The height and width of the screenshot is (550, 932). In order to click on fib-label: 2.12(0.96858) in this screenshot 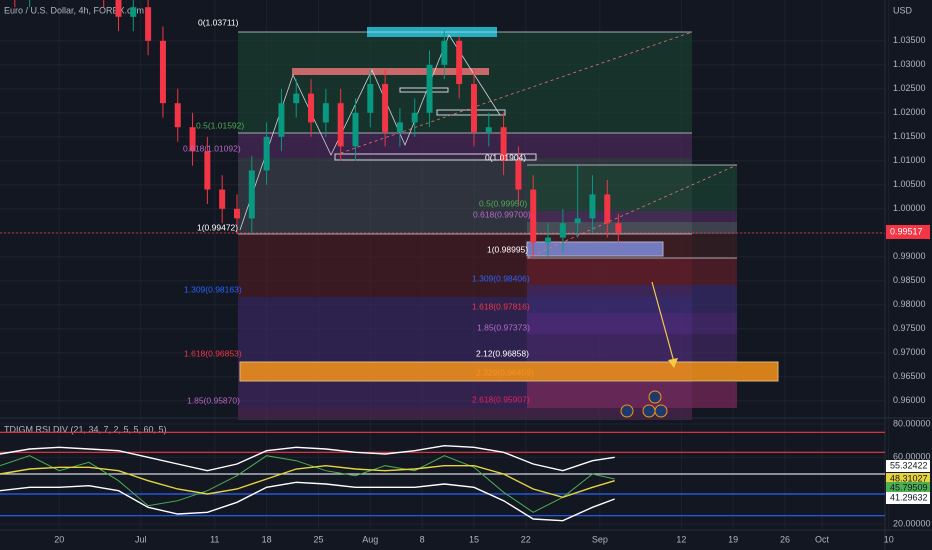, I will do `click(502, 353)`.